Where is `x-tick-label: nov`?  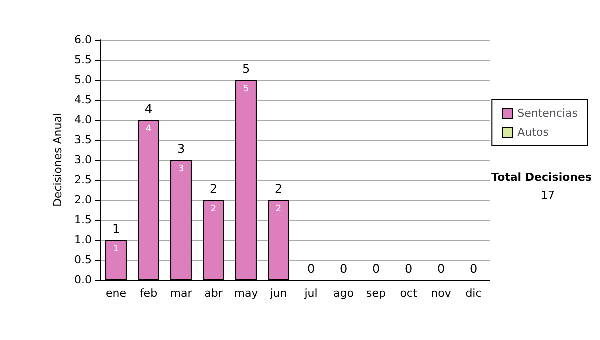 x-tick-label: nov is located at coordinates (441, 293).